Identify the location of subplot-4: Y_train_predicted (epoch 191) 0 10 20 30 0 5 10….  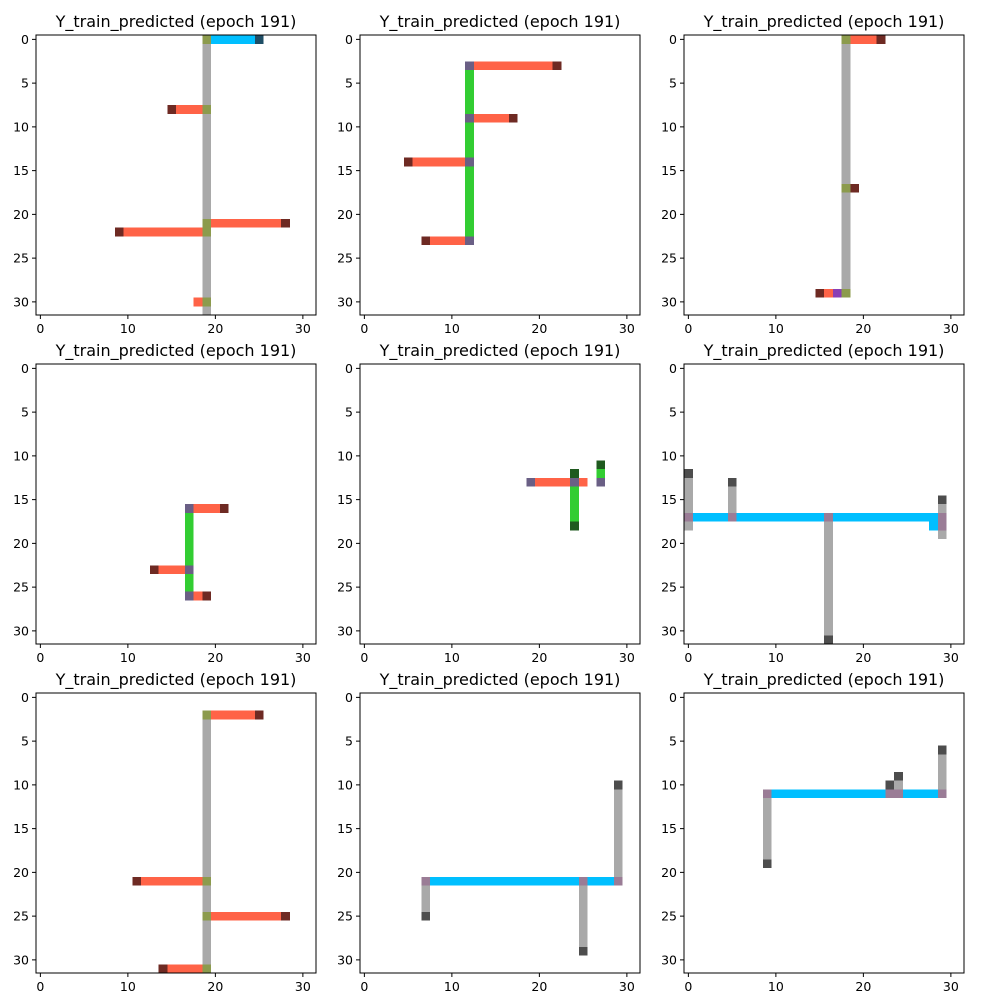
(165, 503).